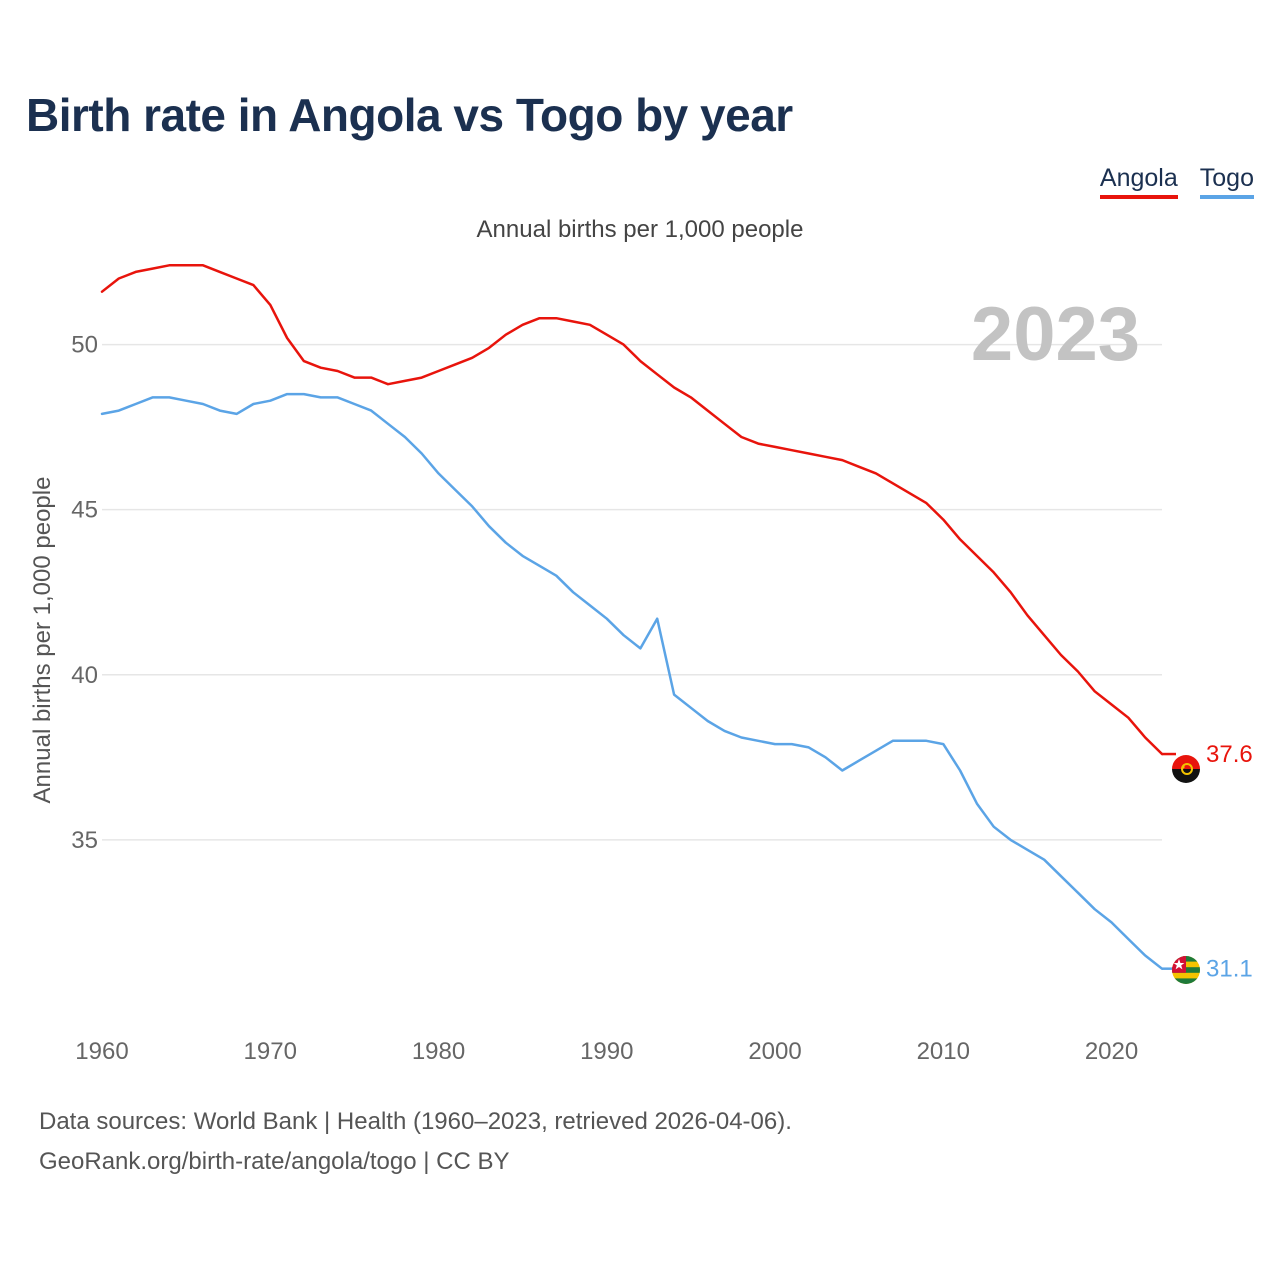  Describe the element at coordinates (84, 510) in the screenshot. I see `y-tick-label: 45` at that location.